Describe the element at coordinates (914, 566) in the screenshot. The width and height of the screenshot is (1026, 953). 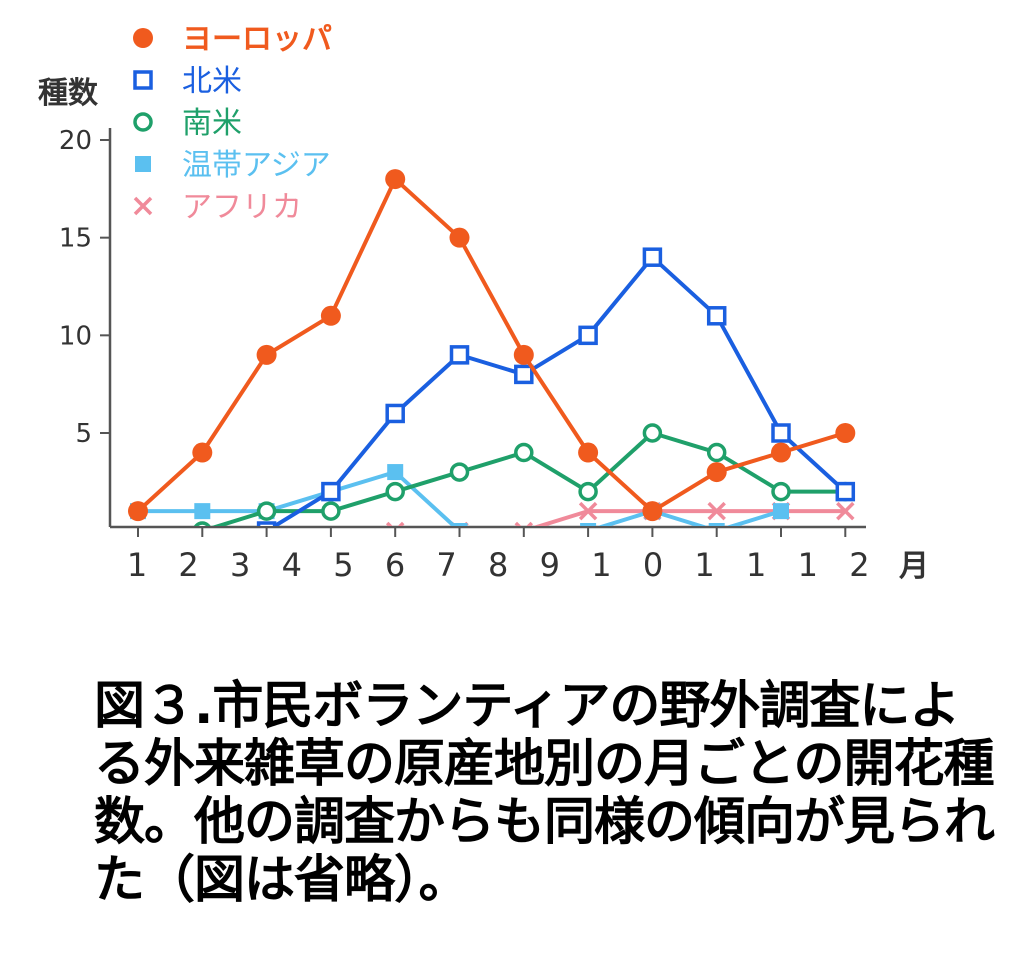
I see `x-axis-label: 月` at that location.